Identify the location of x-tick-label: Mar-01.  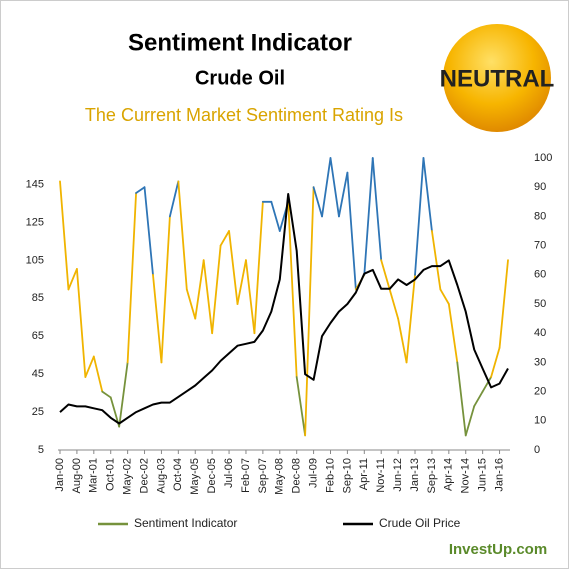
(94, 475).